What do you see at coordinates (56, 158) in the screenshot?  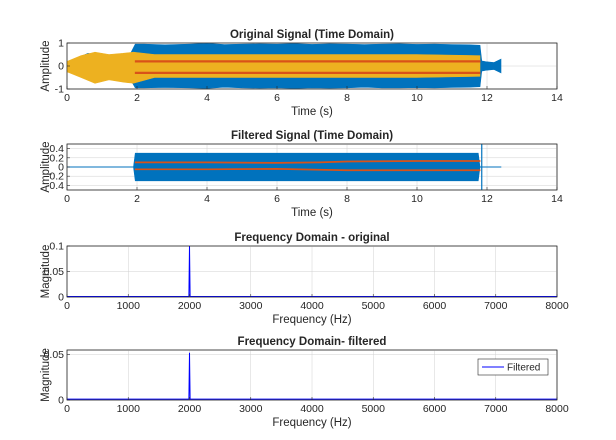 I see `y-tick-label: 0.2` at bounding box center [56, 158].